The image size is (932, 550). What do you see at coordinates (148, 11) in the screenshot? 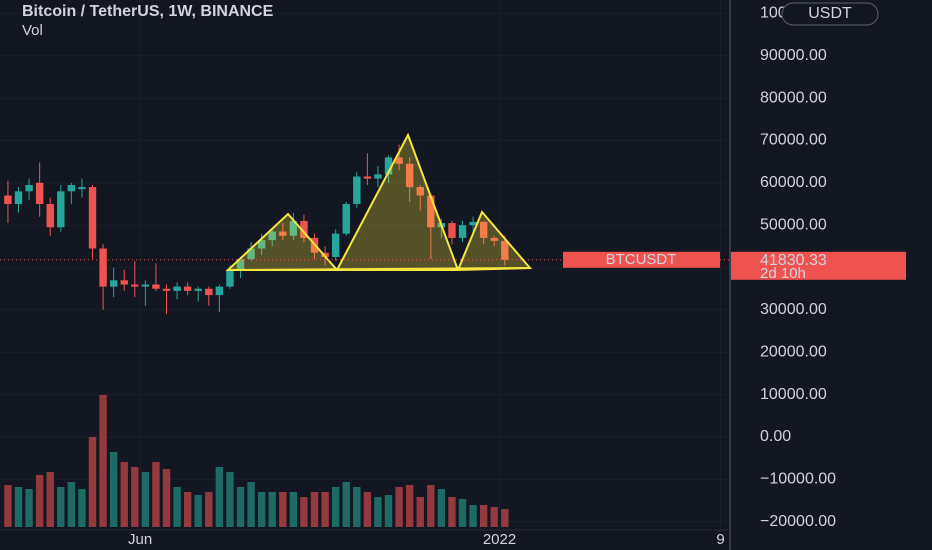
I see `chart-title: Bitcoin / TetherUS, 1W, BINANCE` at bounding box center [148, 11].